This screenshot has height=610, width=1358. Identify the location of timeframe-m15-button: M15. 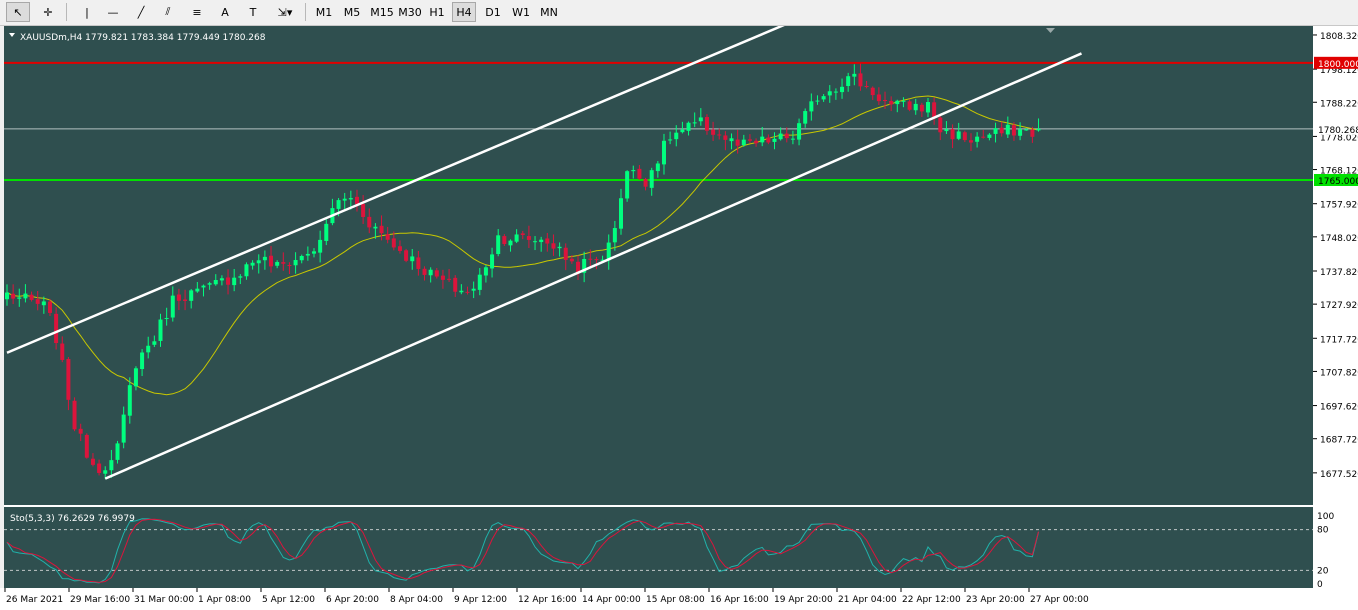
(382, 12).